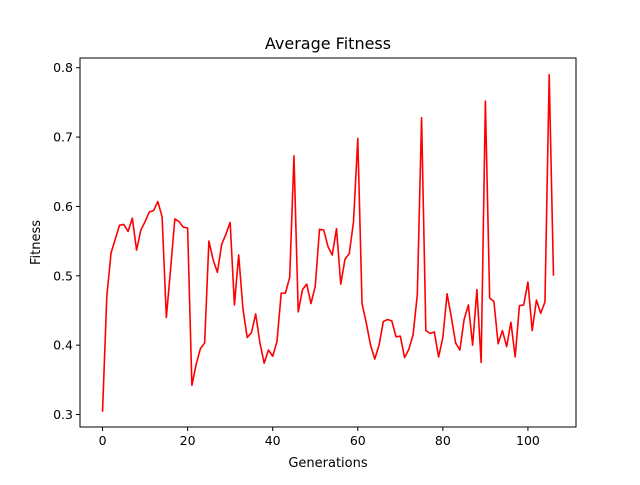 The height and width of the screenshot is (485, 640). What do you see at coordinates (188, 440) in the screenshot?
I see `x-tick-label: 20` at bounding box center [188, 440].